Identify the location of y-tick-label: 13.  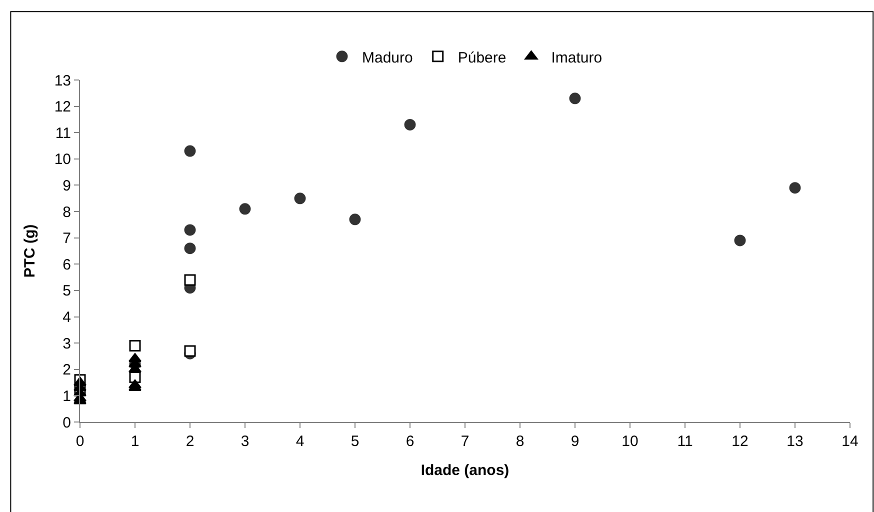
(62, 81).